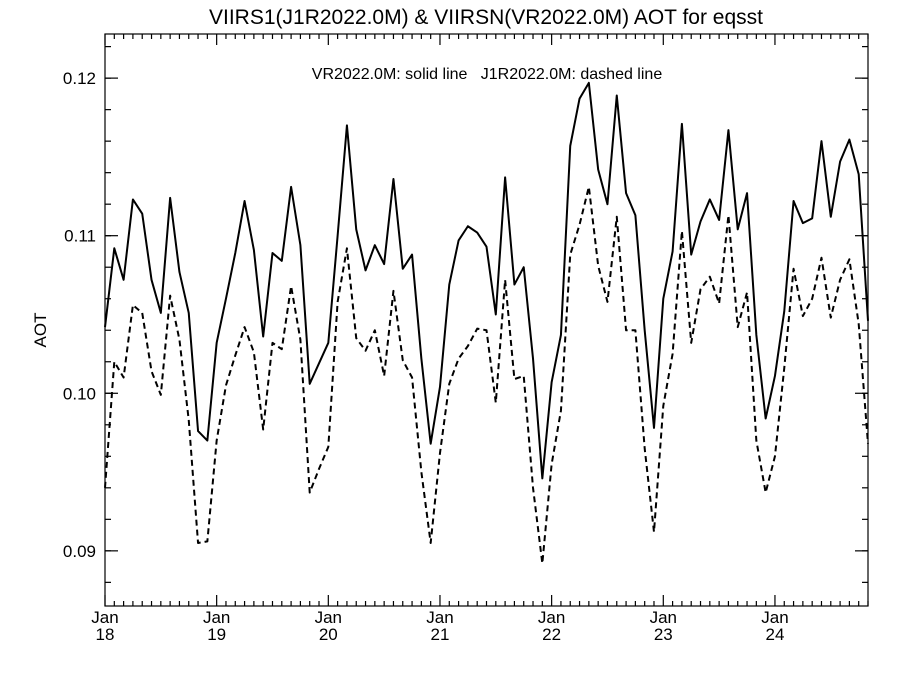 The width and height of the screenshot is (900, 675). Describe the element at coordinates (774, 634) in the screenshot. I see `x-tick-label-year: 24` at that location.